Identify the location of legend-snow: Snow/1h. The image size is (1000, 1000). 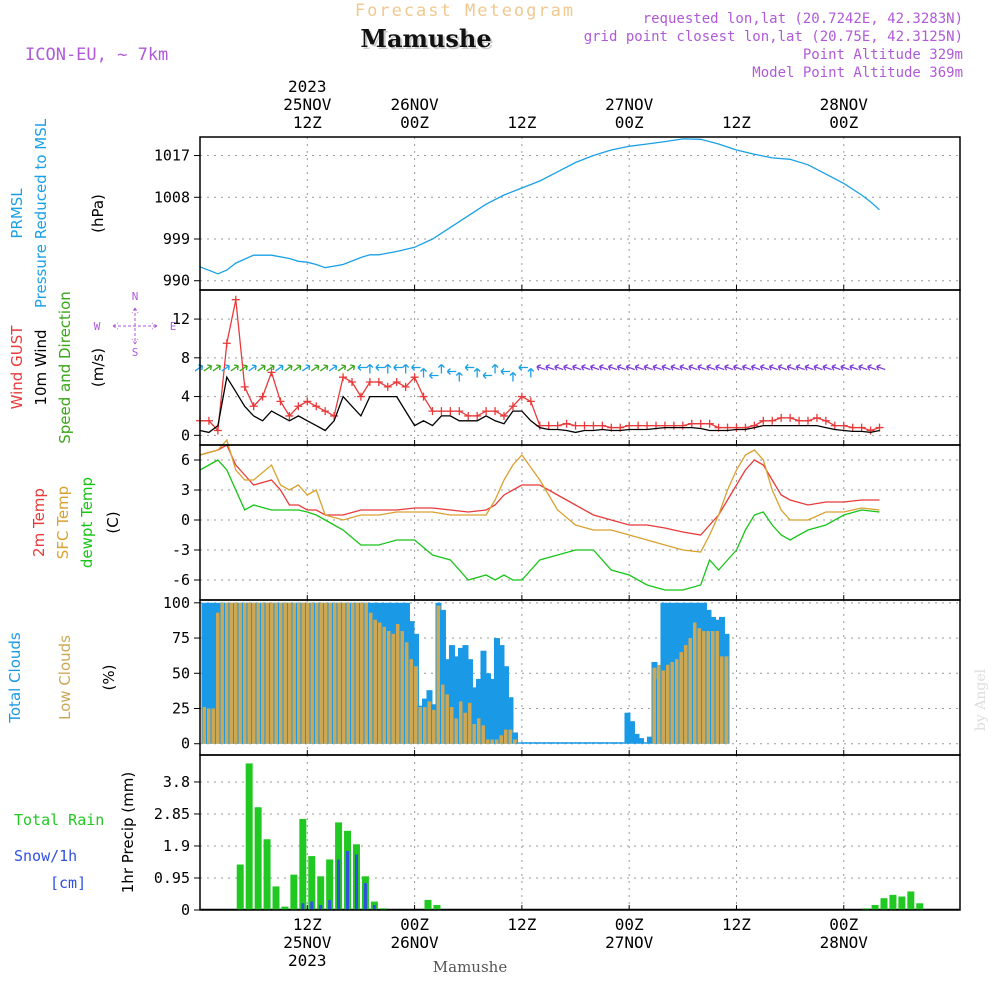
(45, 856).